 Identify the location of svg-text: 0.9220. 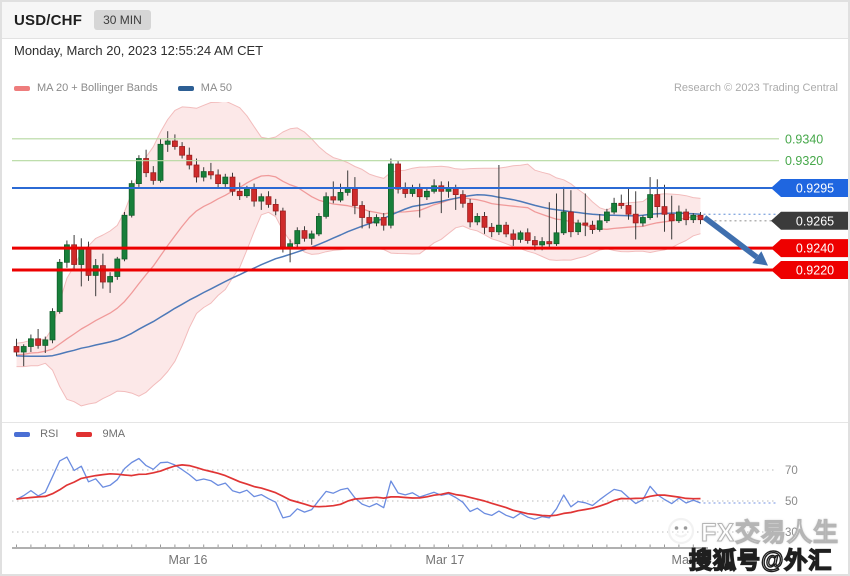
(815, 271).